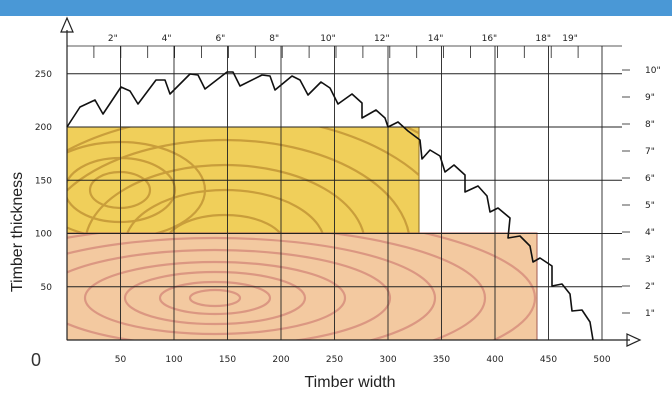 This screenshot has width=672, height=393. I want to click on top-bar, so click(336, 8).